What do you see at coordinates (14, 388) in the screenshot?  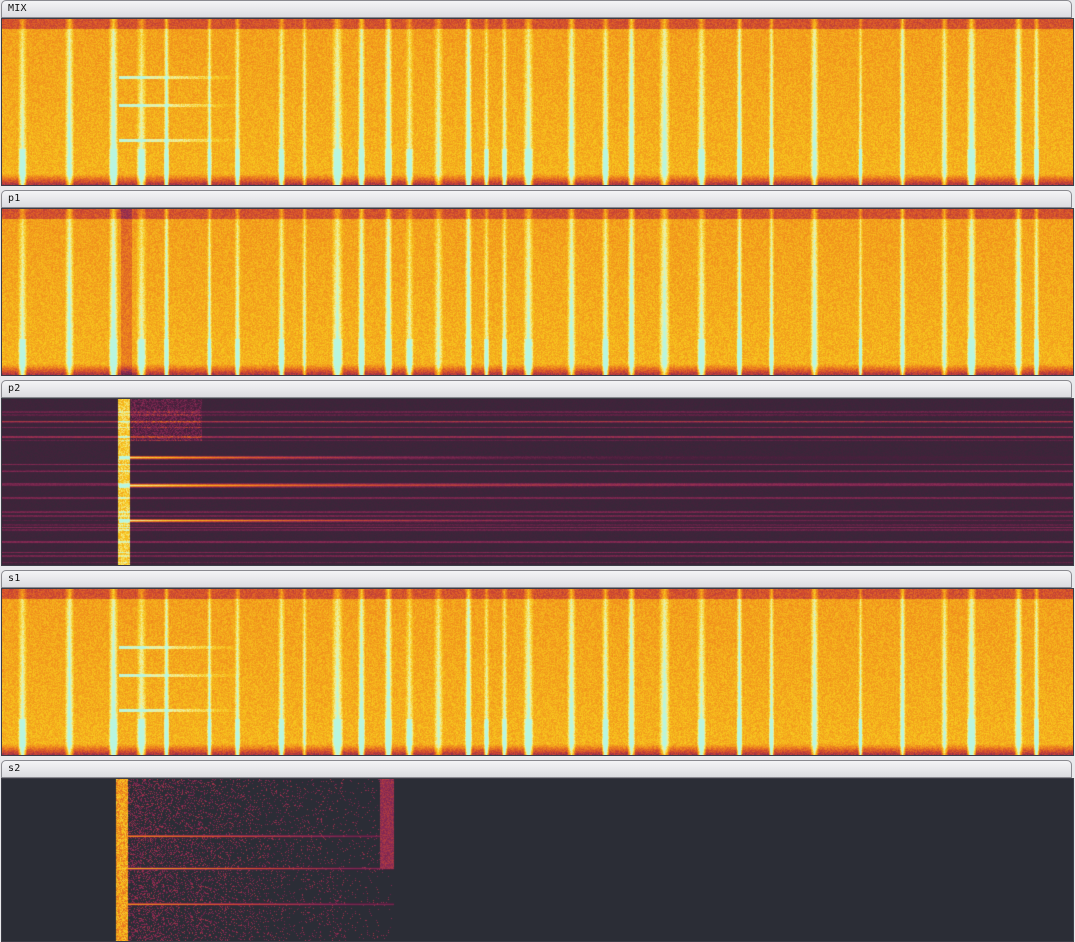 I see `track-label-p2: p2` at bounding box center [14, 388].